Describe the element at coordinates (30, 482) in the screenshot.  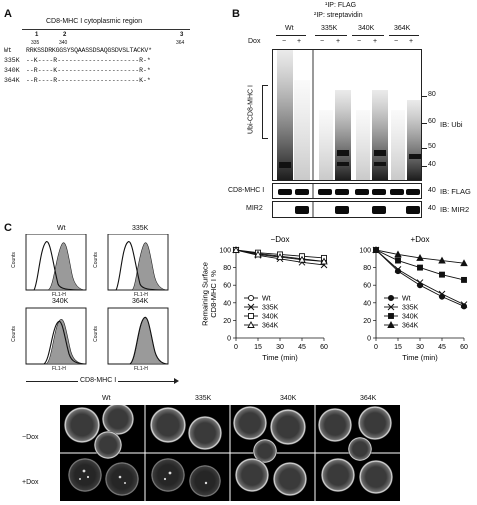
I see `micro-row-plus-dox: +Dox` at that location.